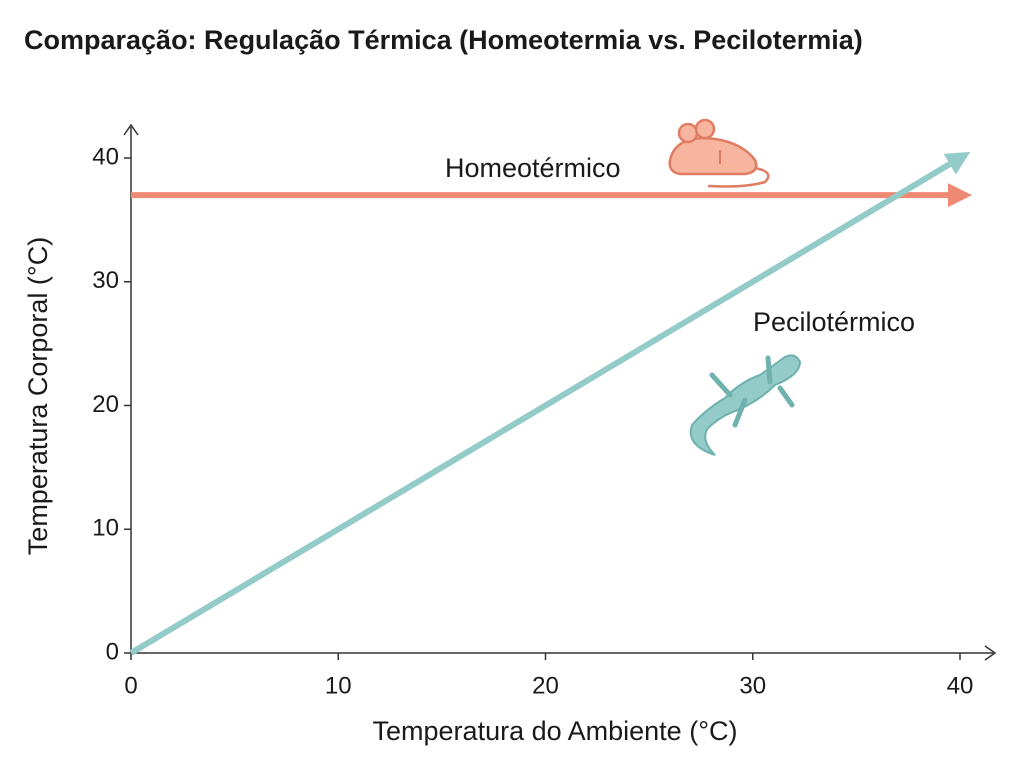 This screenshot has height=765, width=1024. Describe the element at coordinates (960, 685) in the screenshot. I see `x-tick-label: 40` at that location.